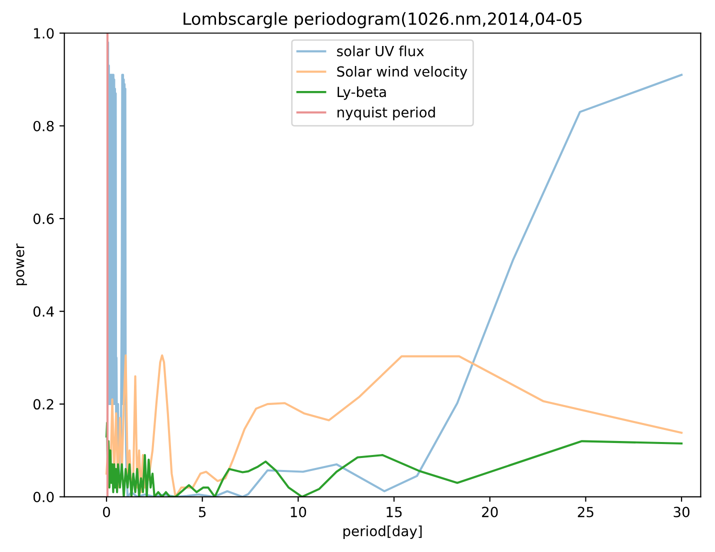  I want to click on y-tick-label: 0.8, so click(43, 126).